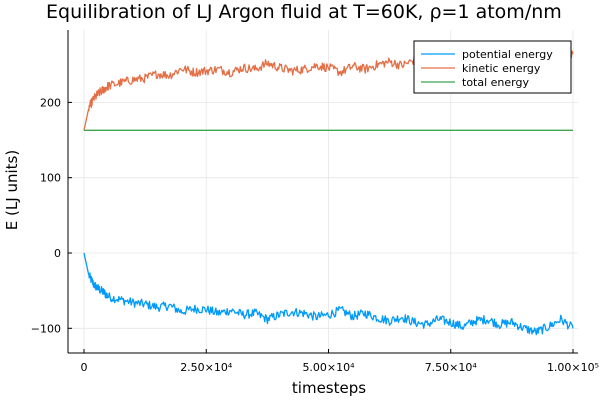 The height and width of the screenshot is (400, 600). Describe the element at coordinates (12, 190) in the screenshot. I see `y-axis-label: E (LJ units)` at that location.